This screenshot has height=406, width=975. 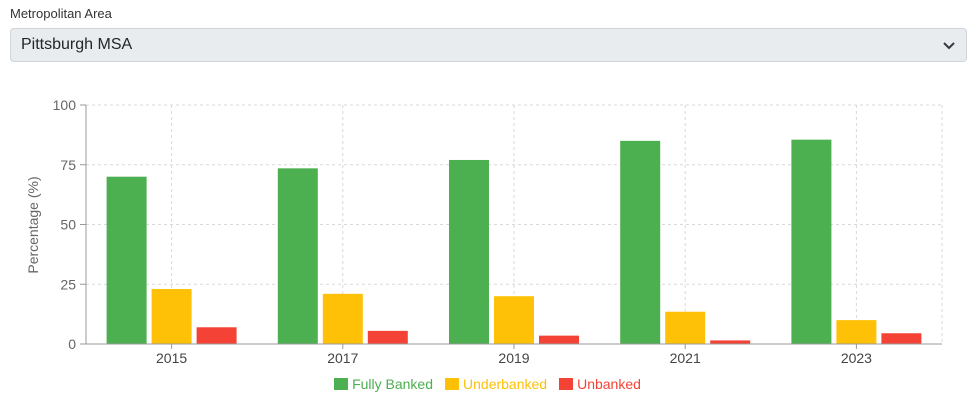 I want to click on legend-label: Fully Banked, so click(x=393, y=384).